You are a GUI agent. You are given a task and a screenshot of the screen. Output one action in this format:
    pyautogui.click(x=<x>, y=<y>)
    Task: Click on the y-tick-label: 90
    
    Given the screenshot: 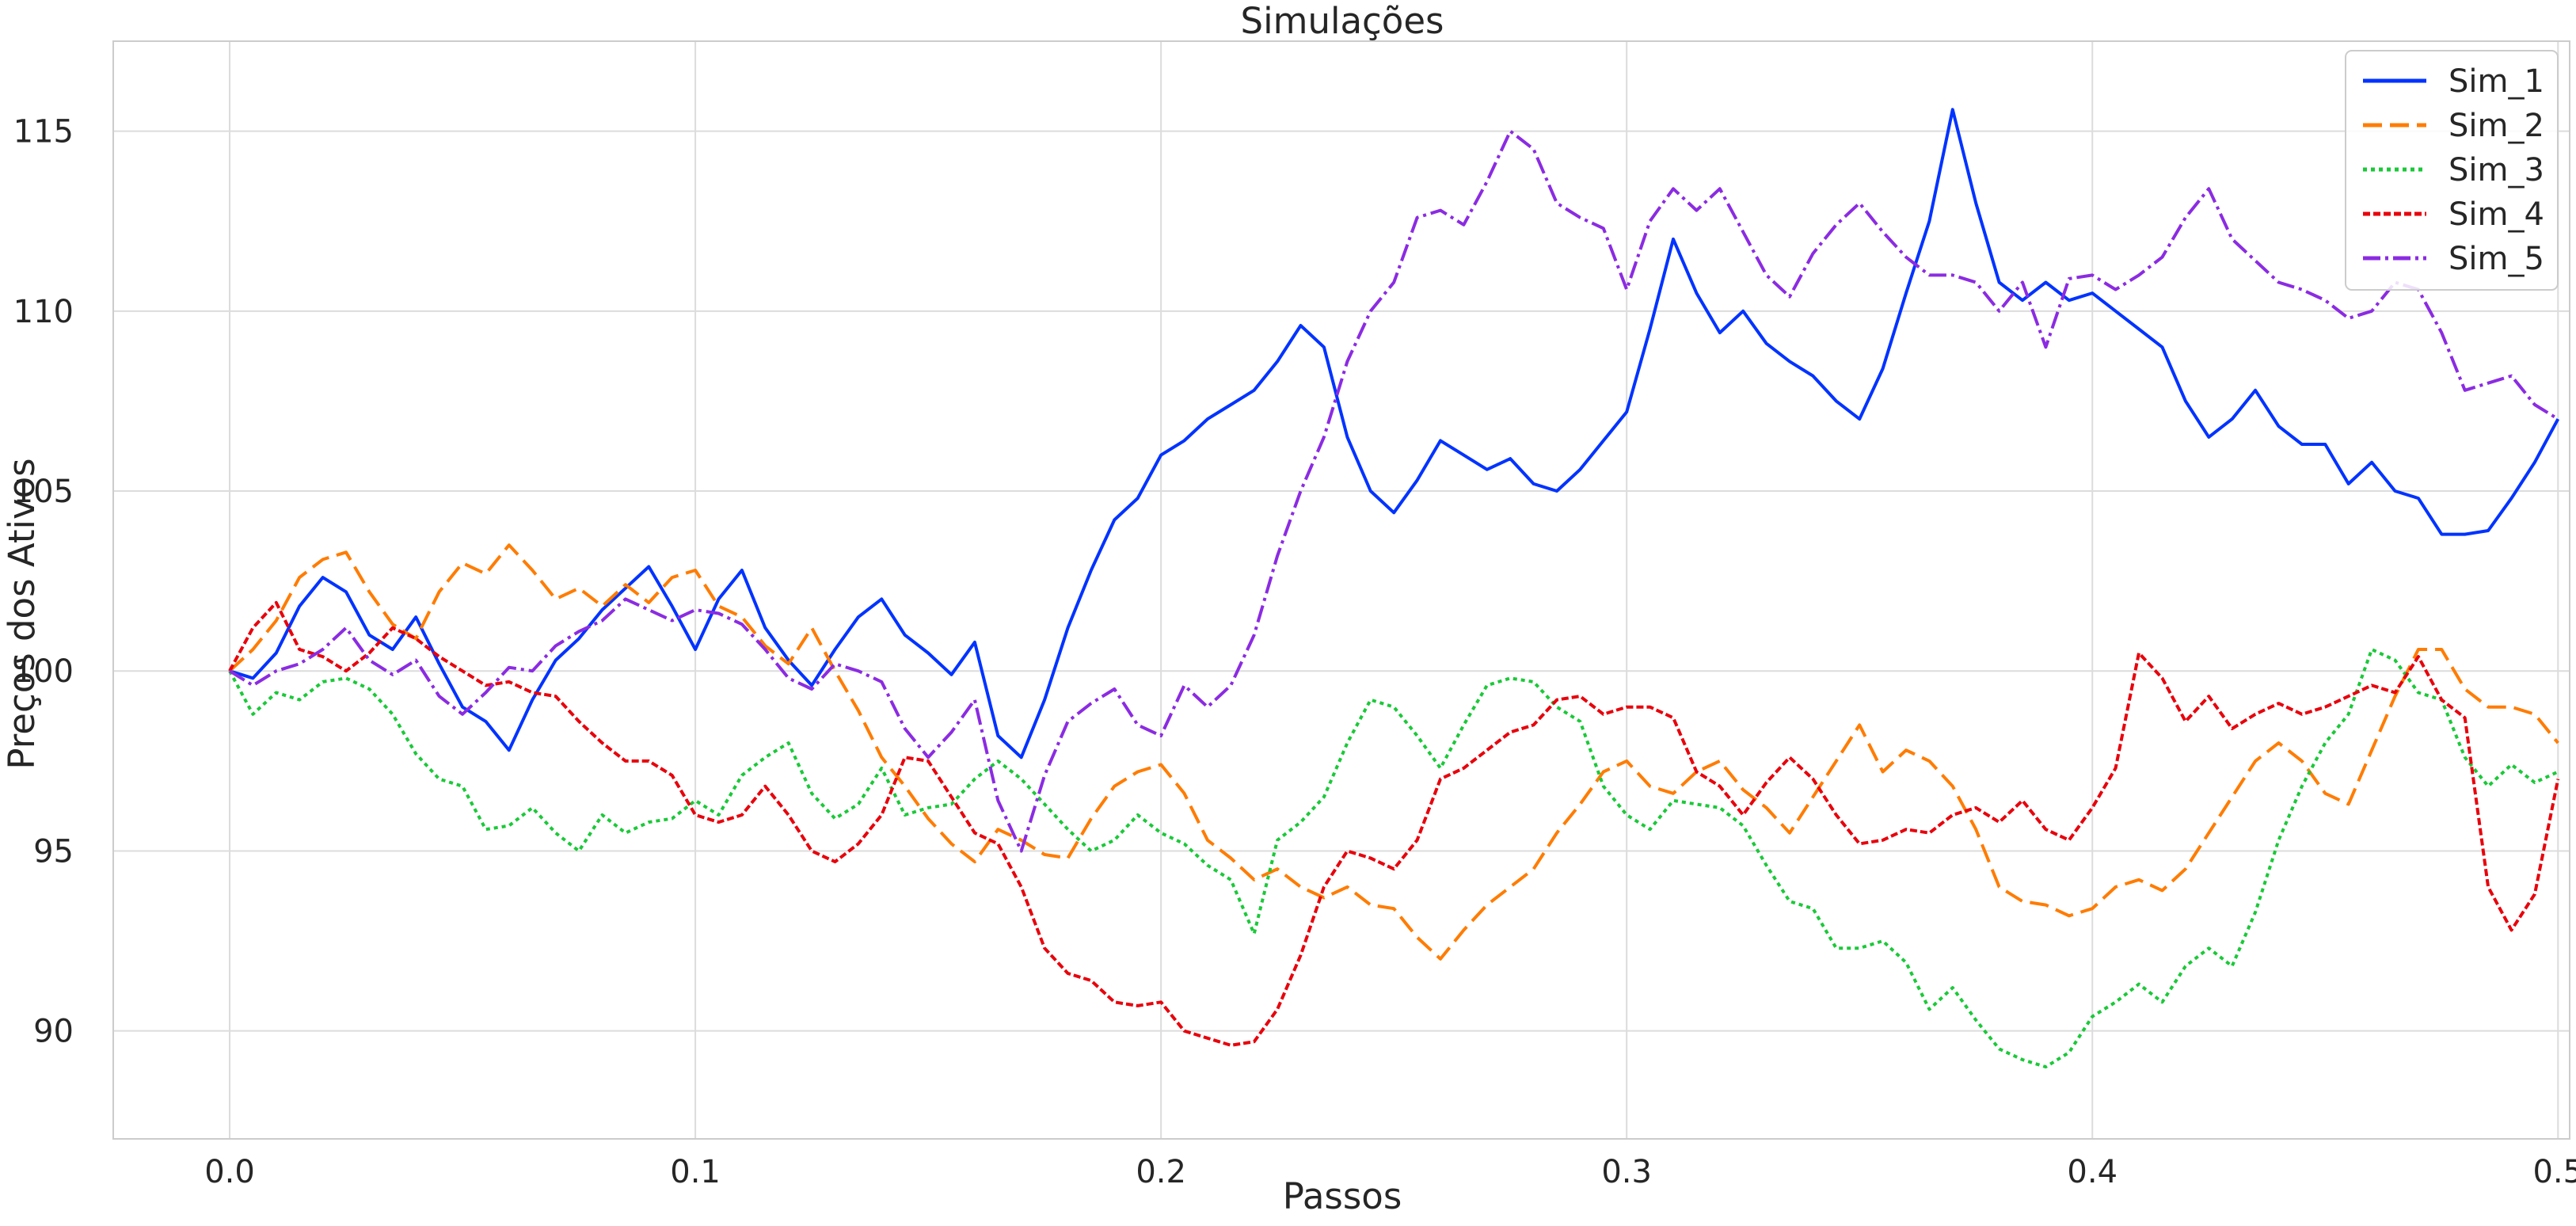 What is the action you would take?
    pyautogui.click(x=53, y=1032)
    